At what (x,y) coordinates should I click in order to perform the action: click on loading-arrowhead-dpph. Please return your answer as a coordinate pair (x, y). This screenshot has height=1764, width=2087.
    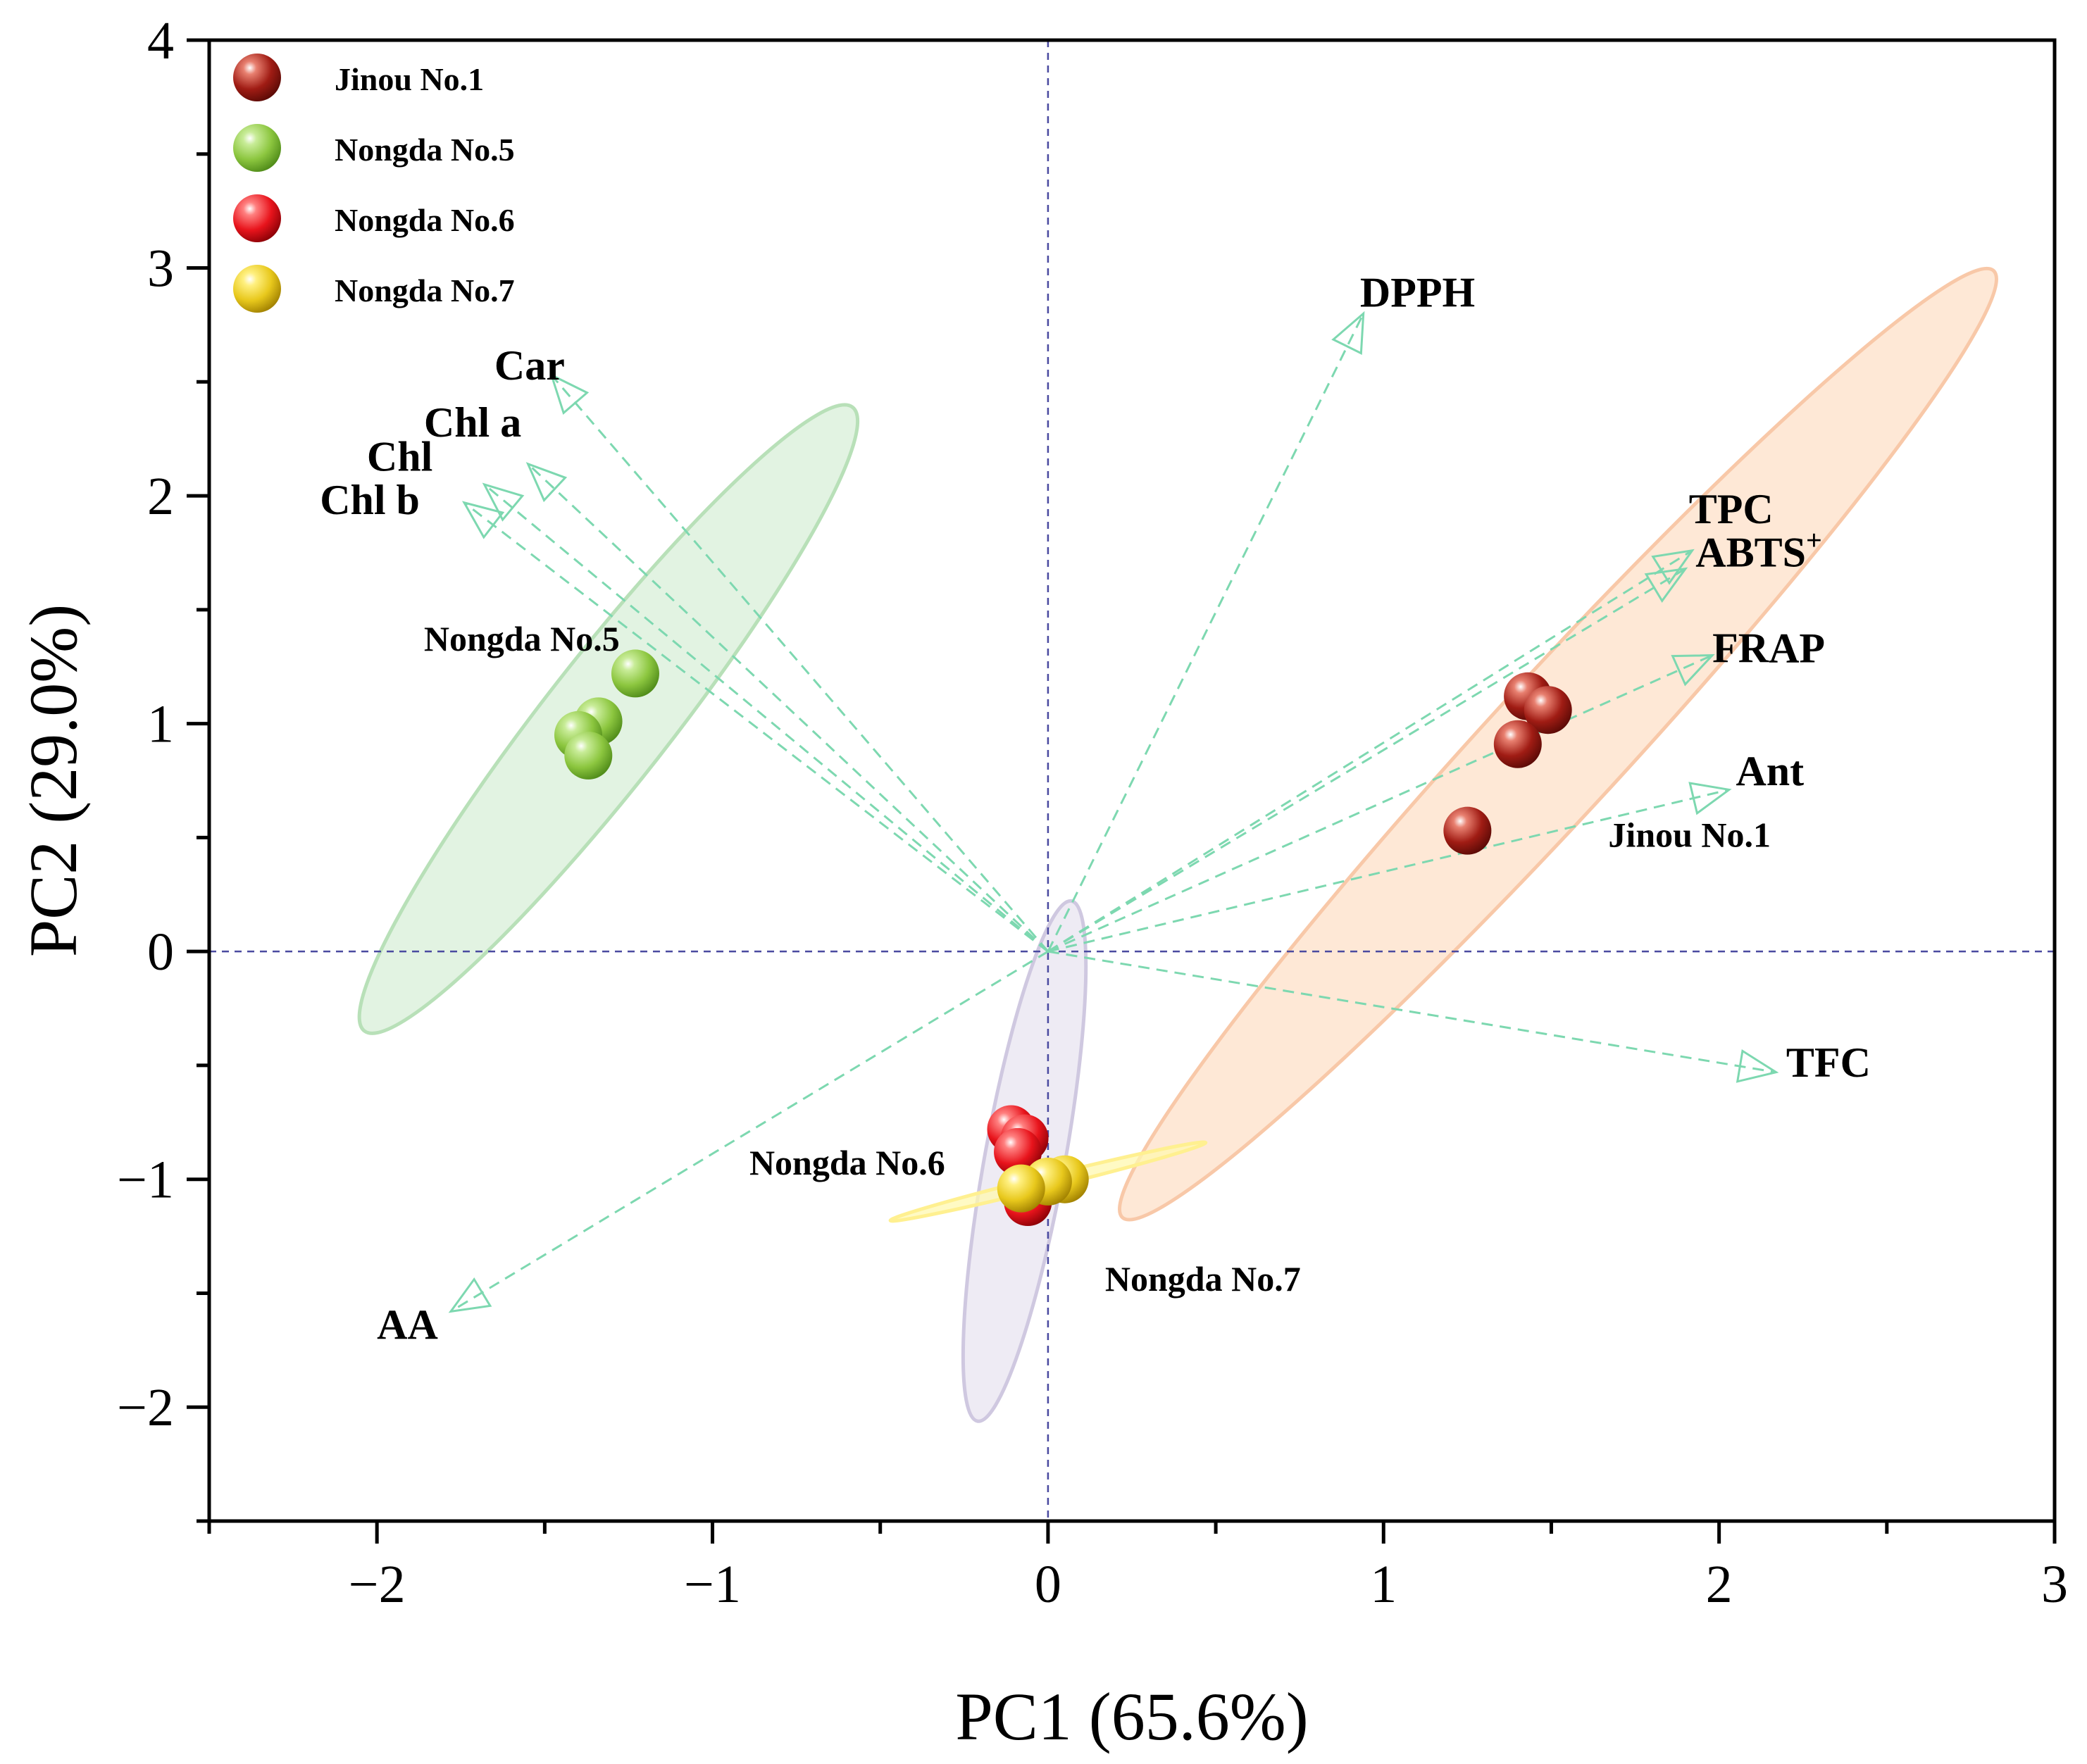
    Looking at the image, I should click on (1348, 333).